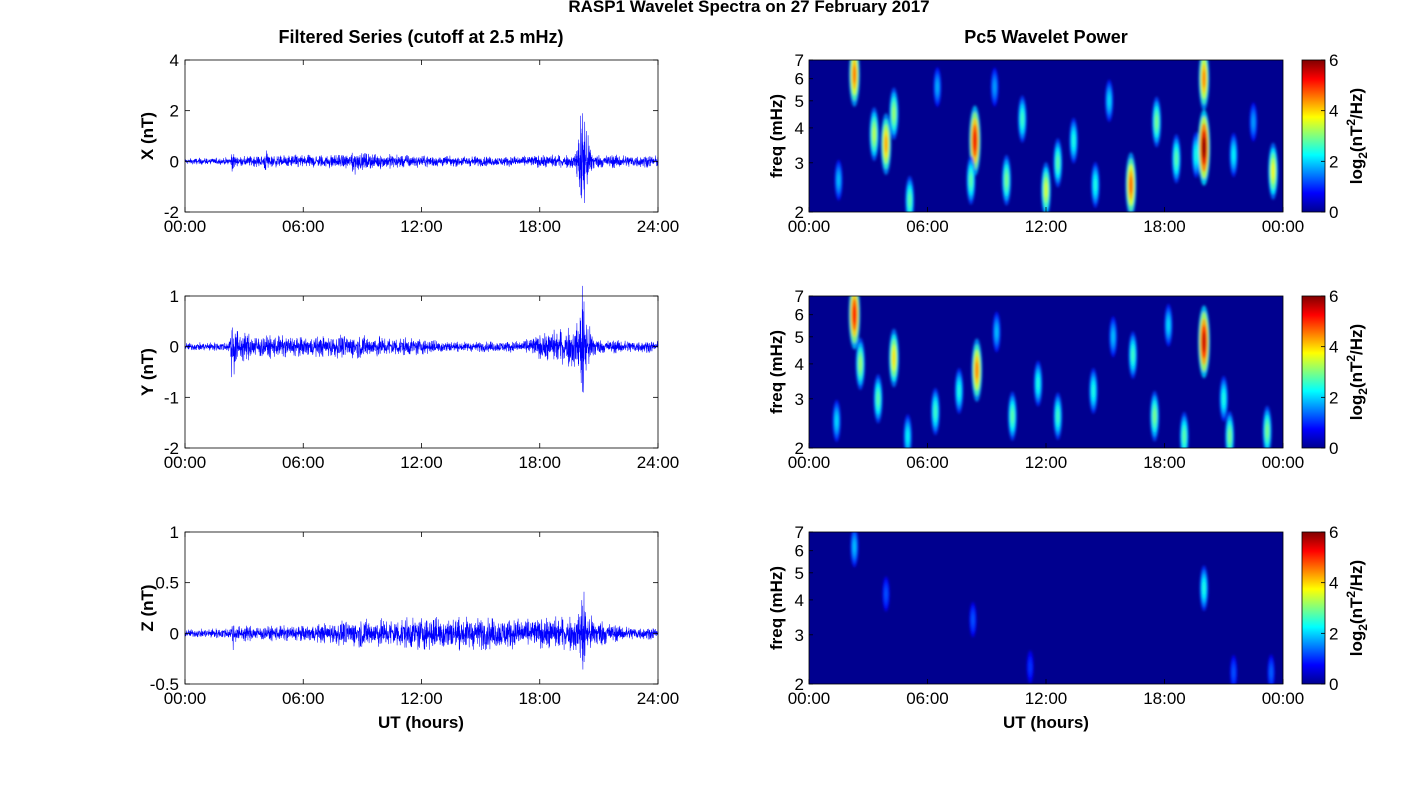  Describe the element at coordinates (1046, 372) in the screenshot. I see `spectrum-background` at that location.